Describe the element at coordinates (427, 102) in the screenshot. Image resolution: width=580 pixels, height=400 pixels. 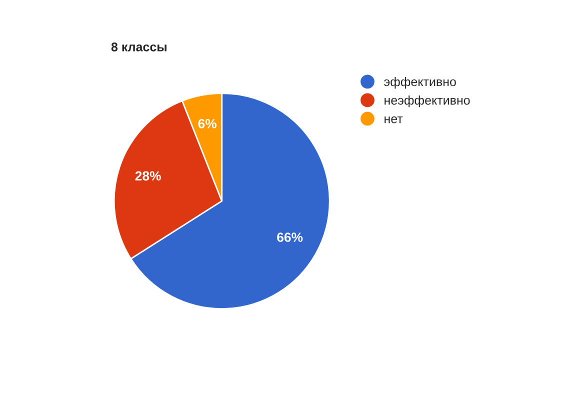
I see `legend-label: неэффективно` at that location.